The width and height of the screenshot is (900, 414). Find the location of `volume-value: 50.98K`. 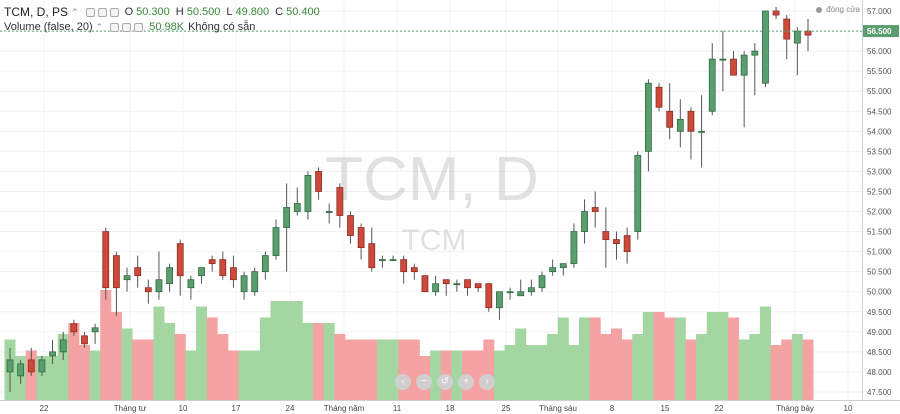

volume-value: 50.98K is located at coordinates (167, 27).